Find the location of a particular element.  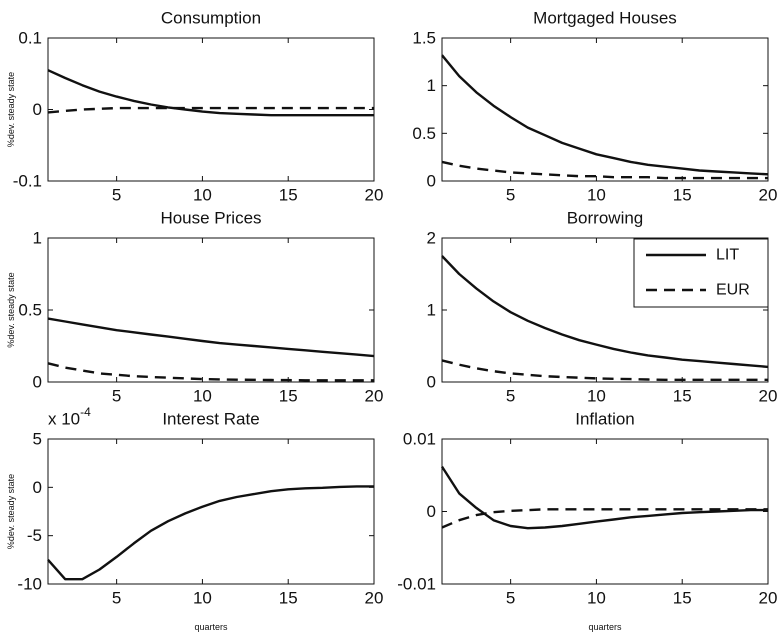

chart-title: Consumption is located at coordinates (211, 18).